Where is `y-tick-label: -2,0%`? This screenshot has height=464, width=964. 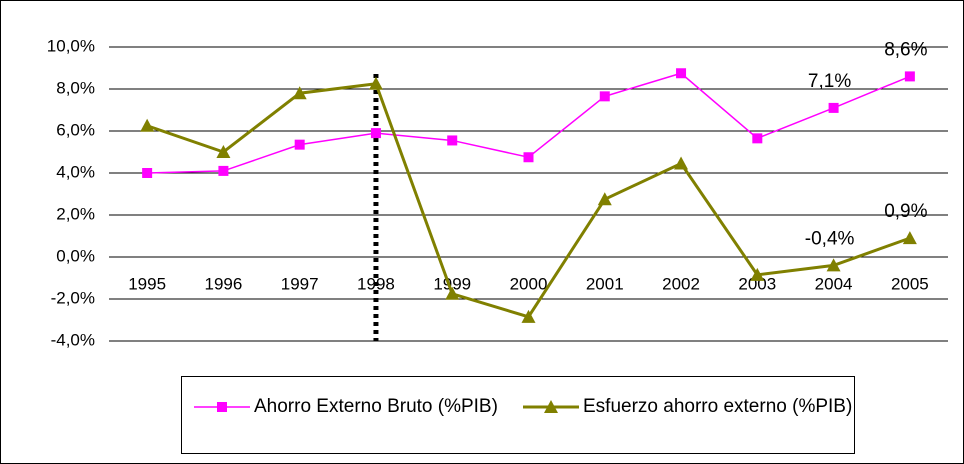 y-tick-label: -2,0% is located at coordinates (73, 297).